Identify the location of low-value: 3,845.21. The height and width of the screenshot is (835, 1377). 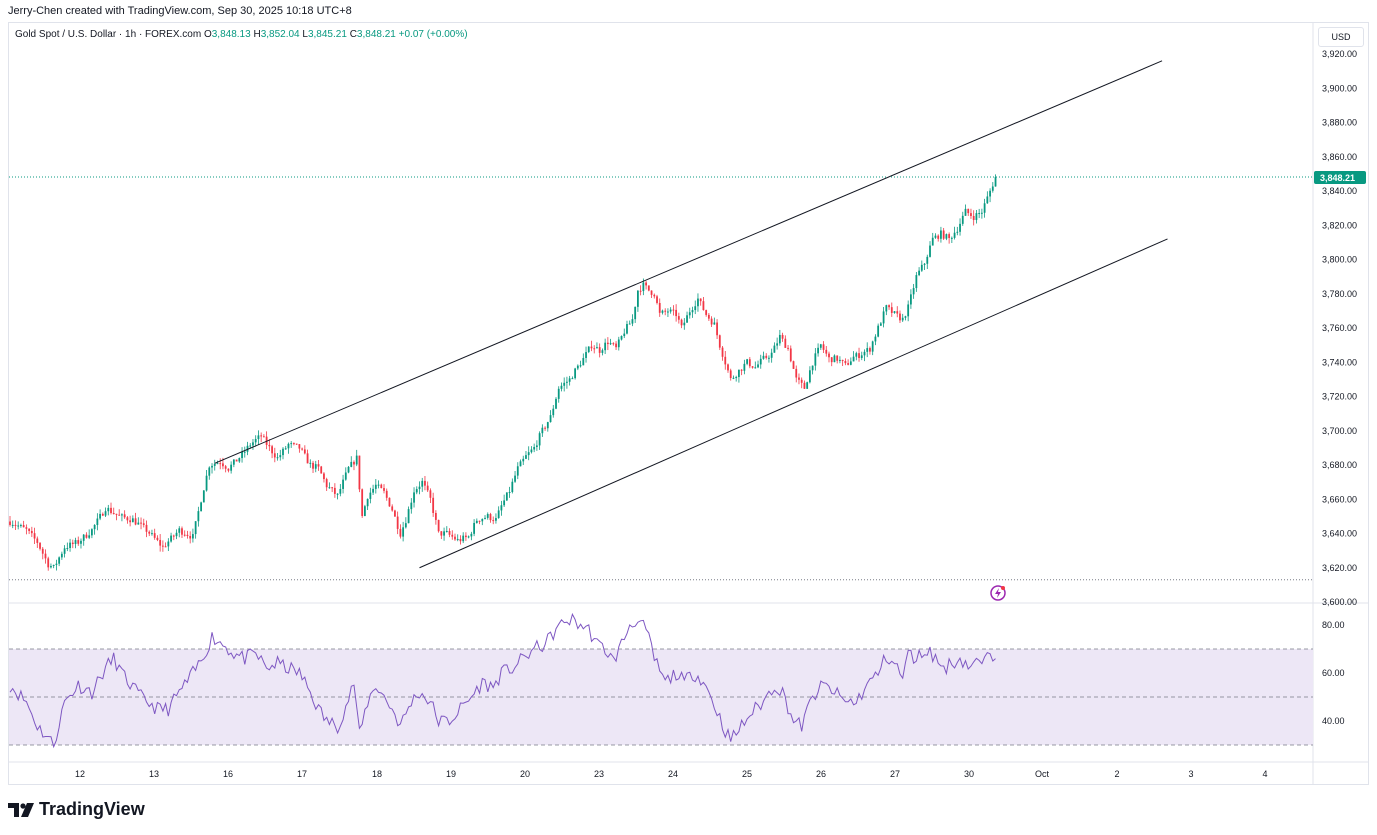
(327, 34).